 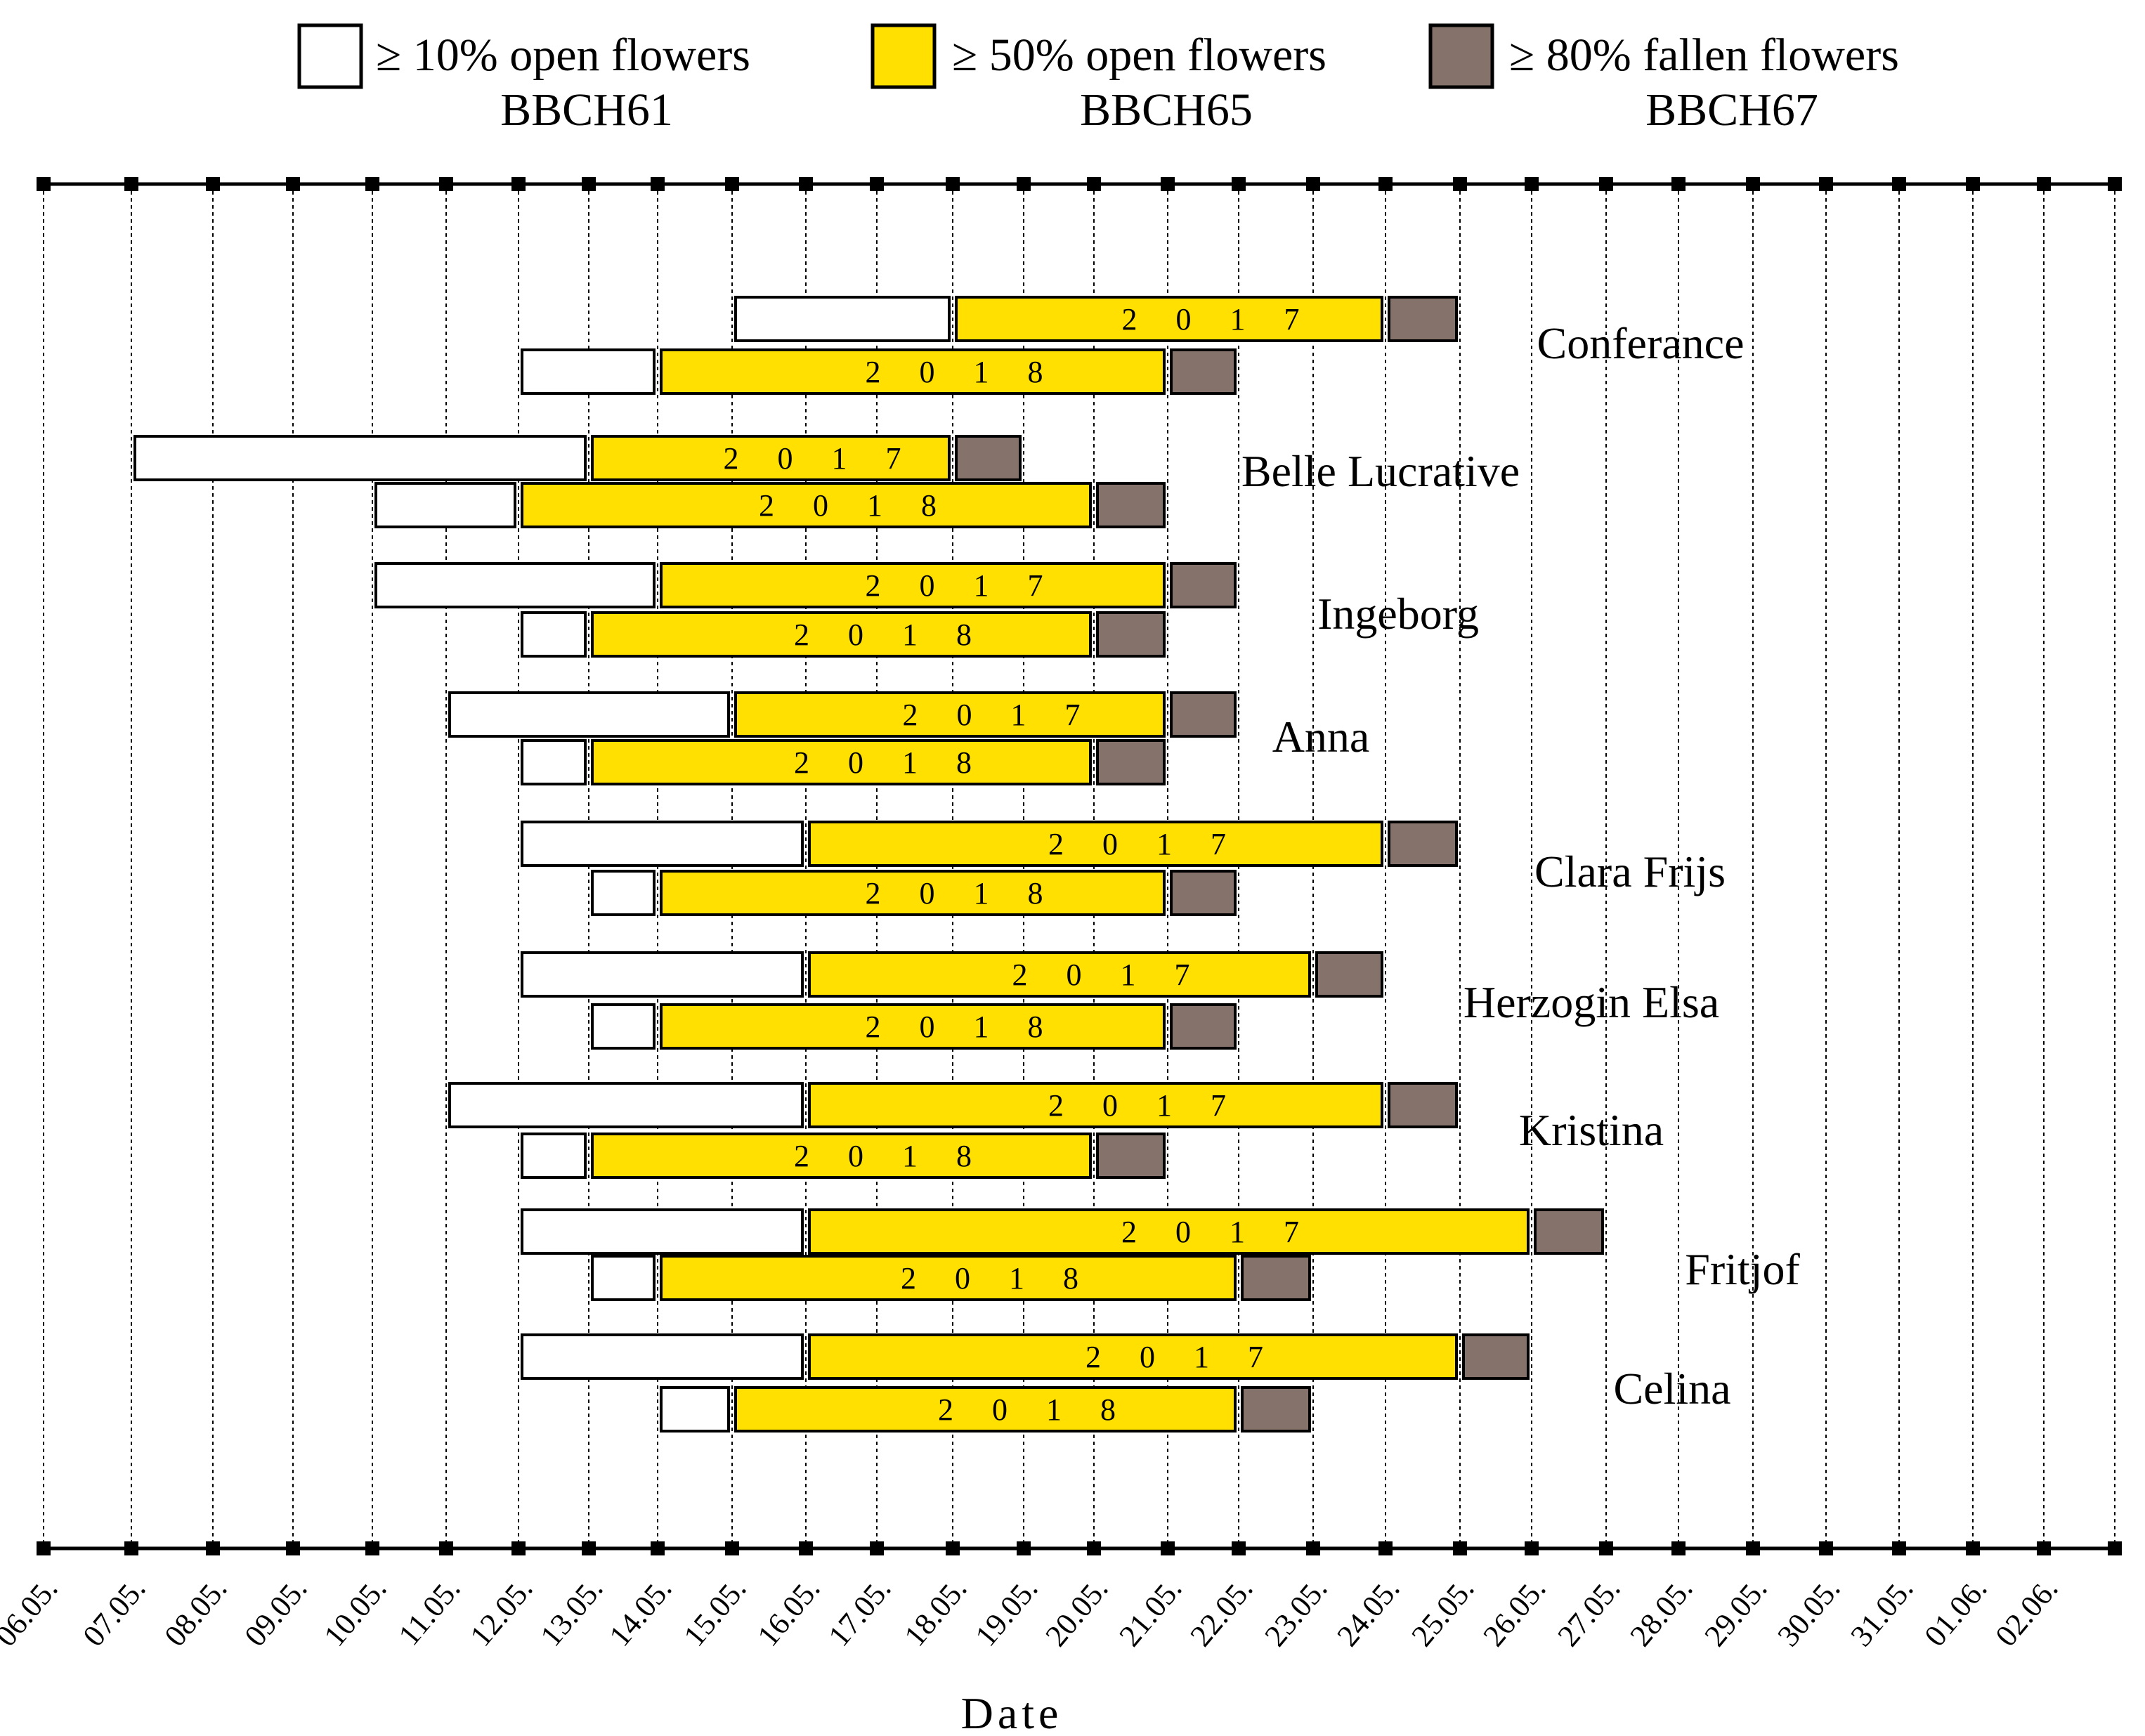 What do you see at coordinates (1221, 1612) in the screenshot?
I see `tick-label-16: 22.05.` at bounding box center [1221, 1612].